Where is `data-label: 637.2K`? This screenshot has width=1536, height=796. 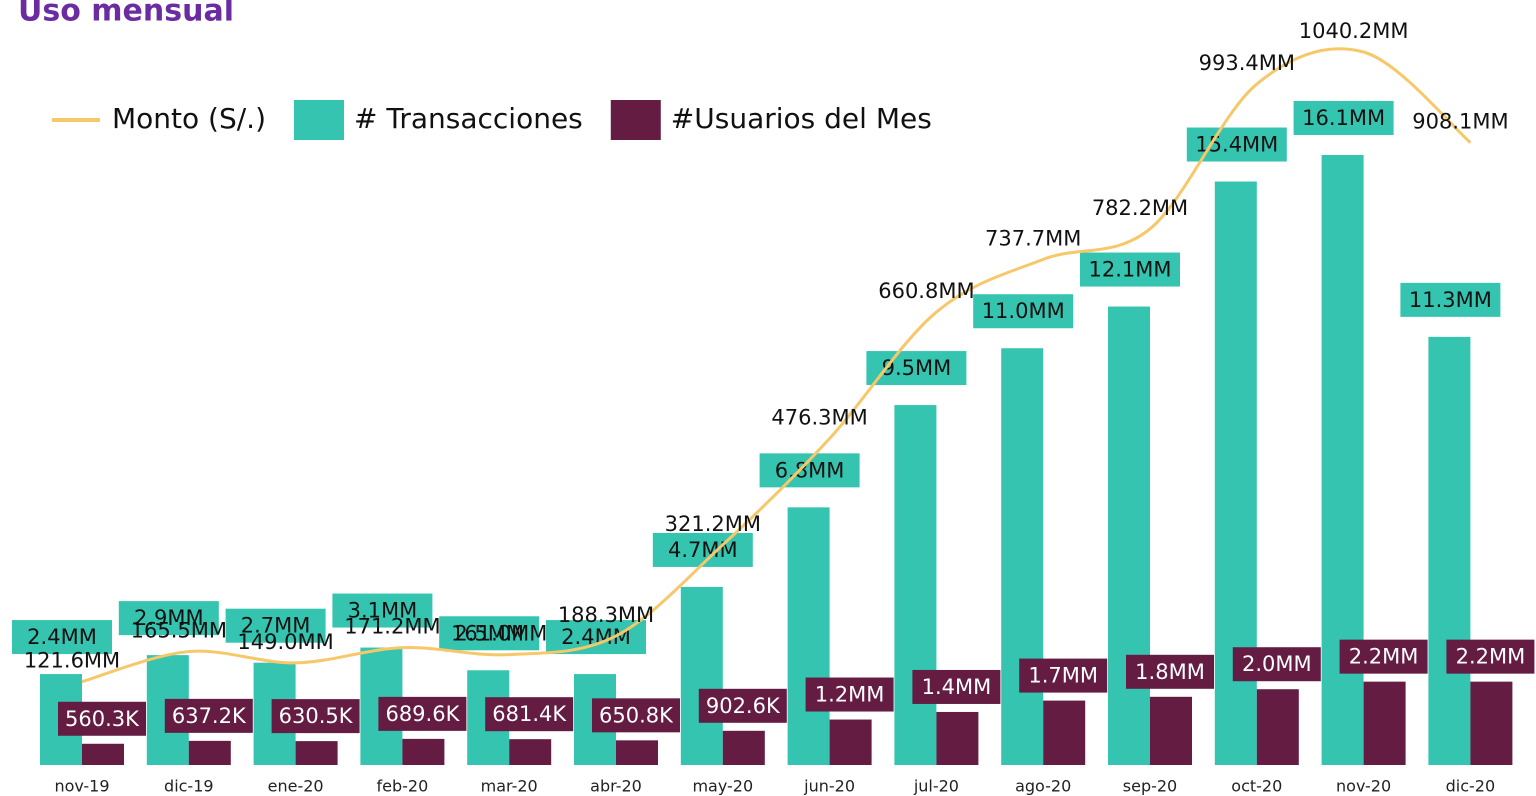 data-label: 637.2K is located at coordinates (209, 716).